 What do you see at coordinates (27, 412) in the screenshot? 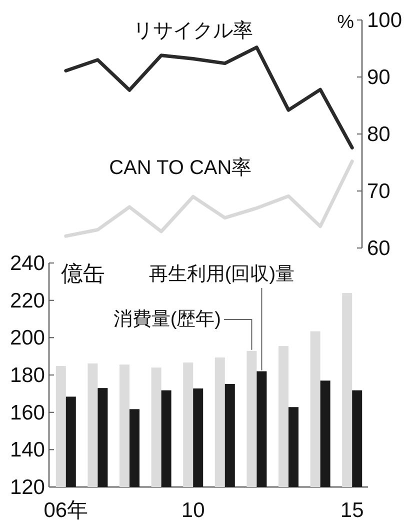
I see `y-tick-label: 160` at bounding box center [27, 412].